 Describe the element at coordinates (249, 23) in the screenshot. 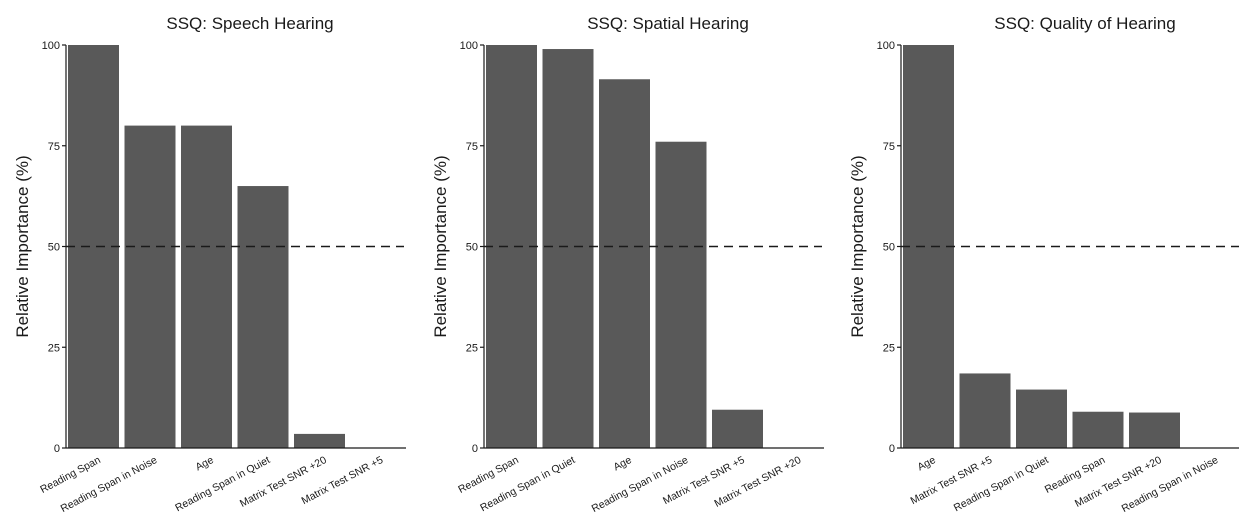

I see `chart-title: SSQ: Speech Hearing` at that location.